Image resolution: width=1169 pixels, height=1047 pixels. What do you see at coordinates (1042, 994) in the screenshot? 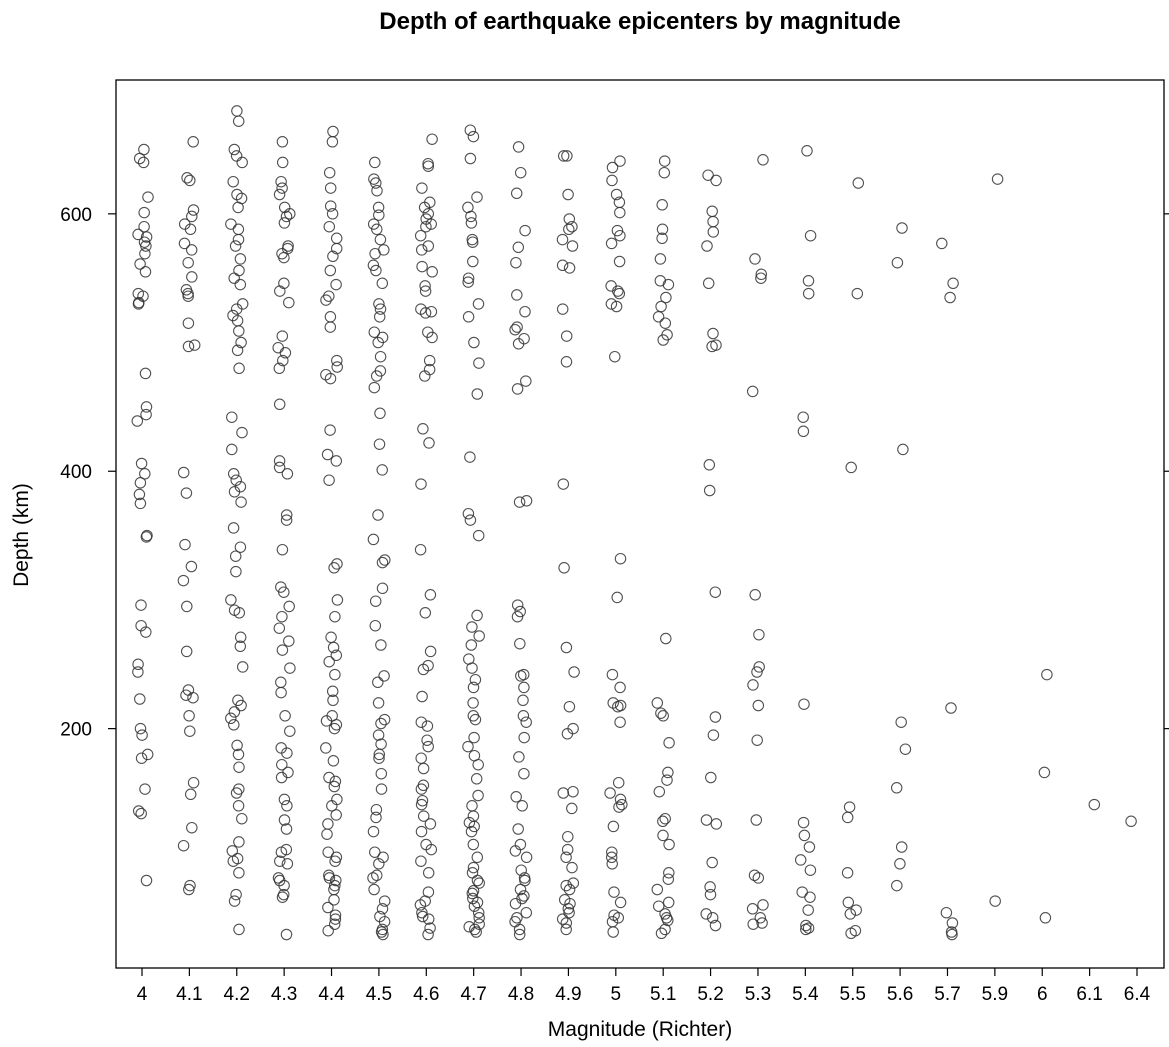
I see `x-tick-label: 6` at bounding box center [1042, 994].